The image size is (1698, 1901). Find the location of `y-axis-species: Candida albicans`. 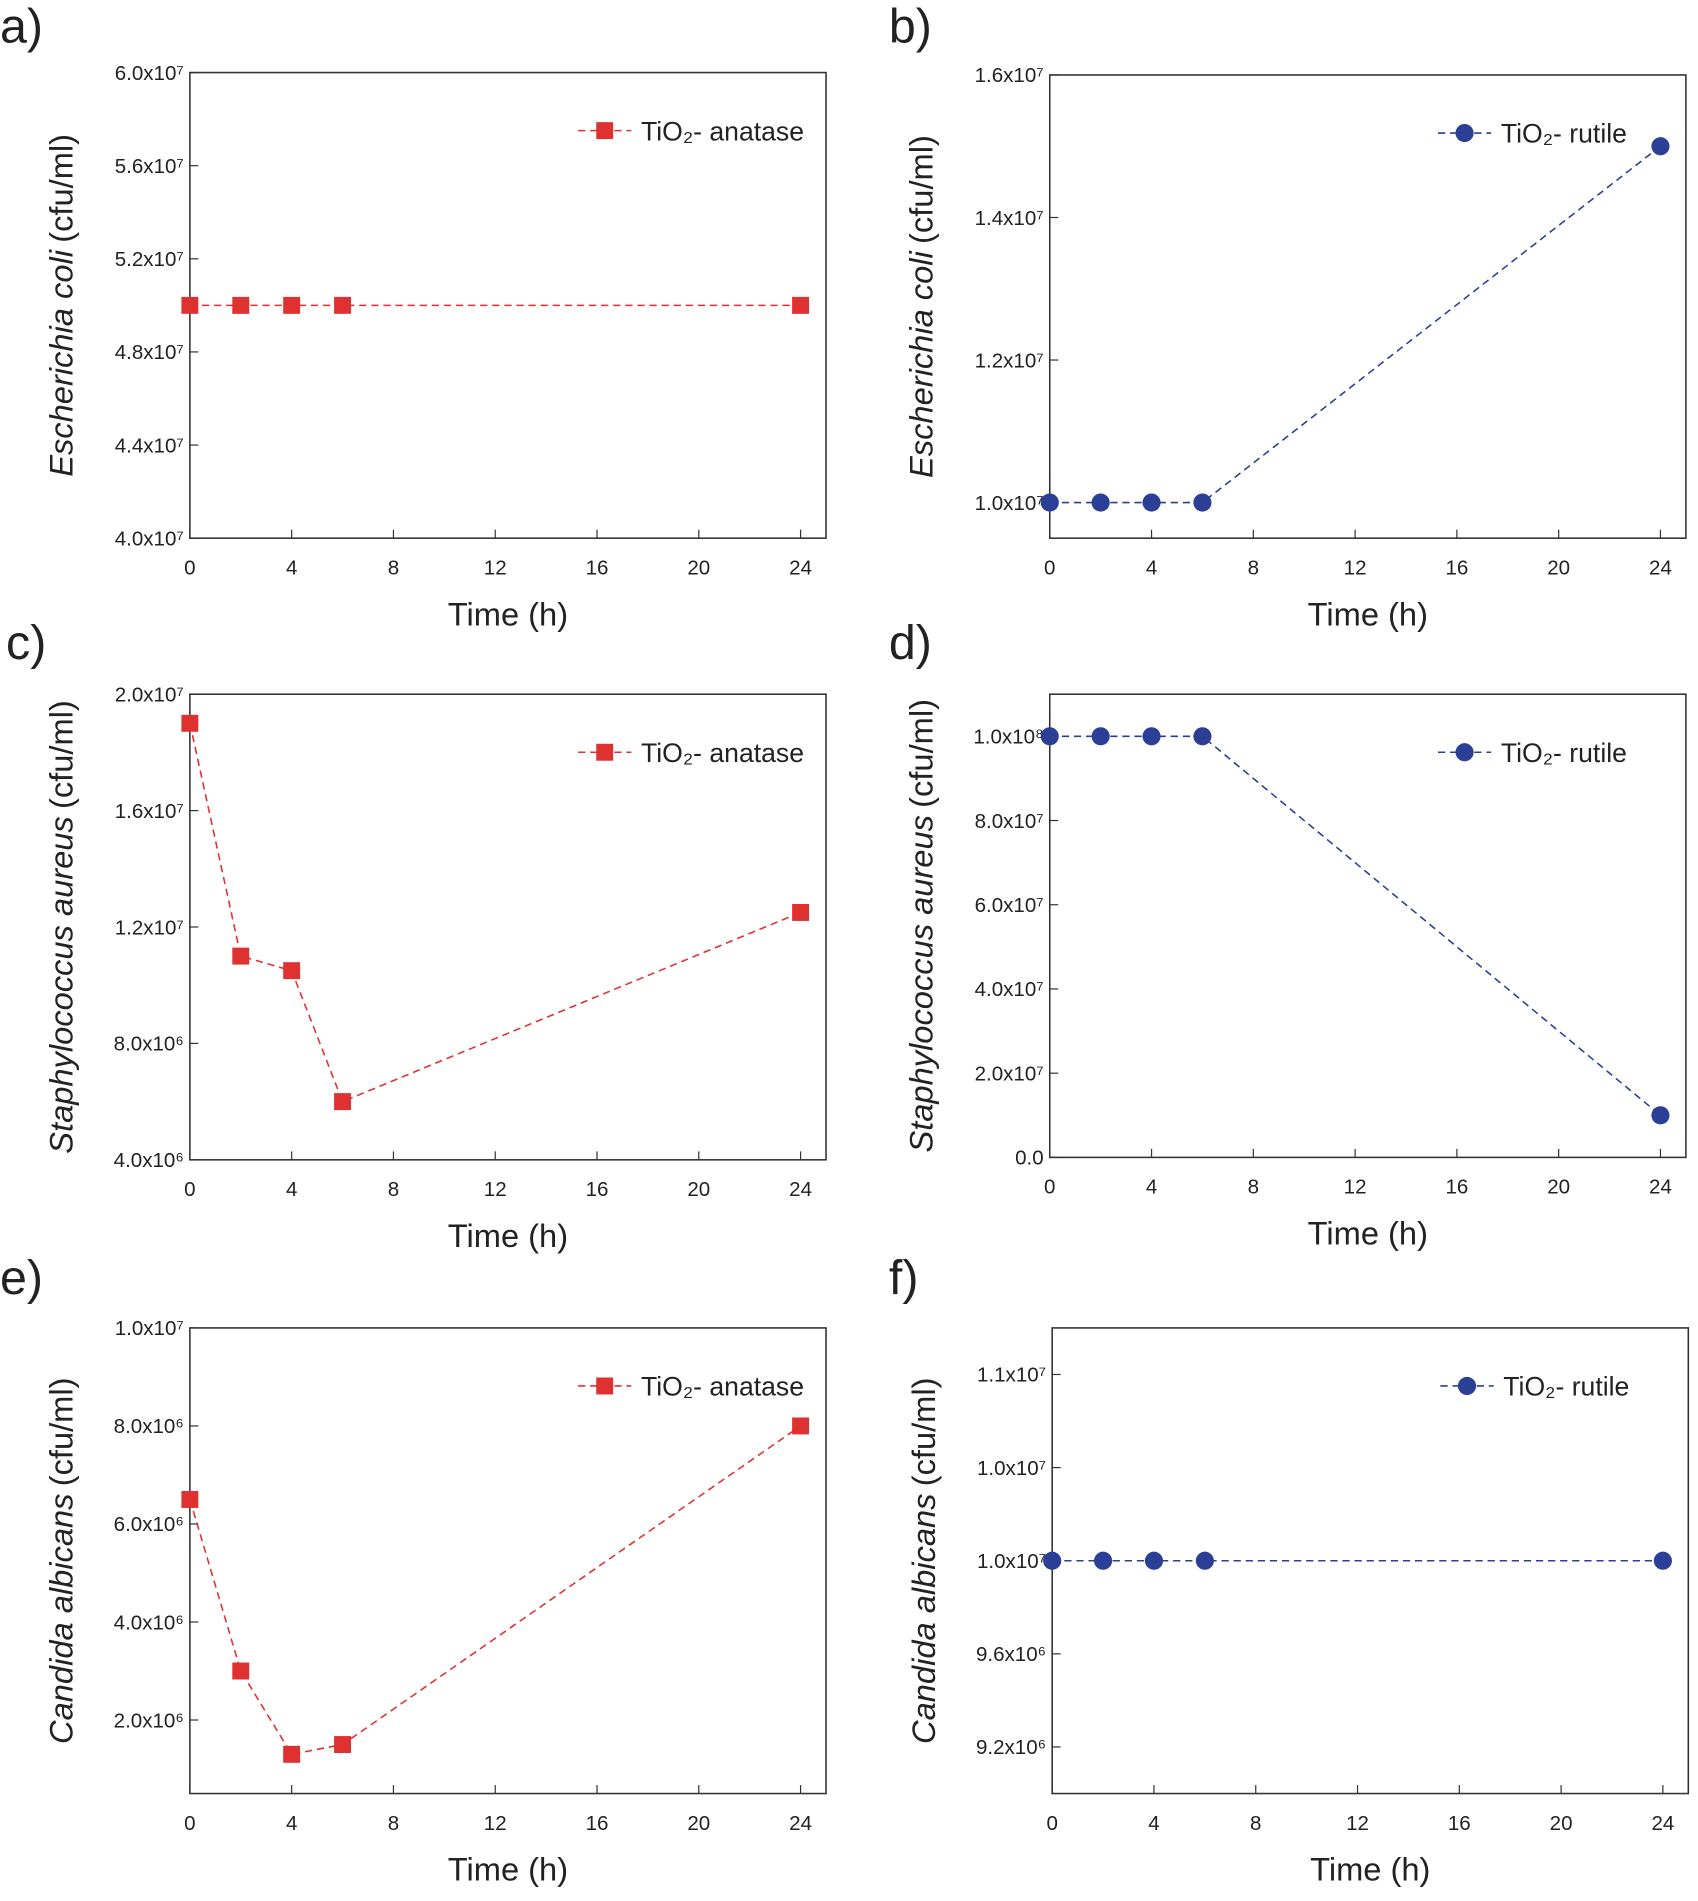

y-axis-species: Candida albicans is located at coordinates (61, 1619).